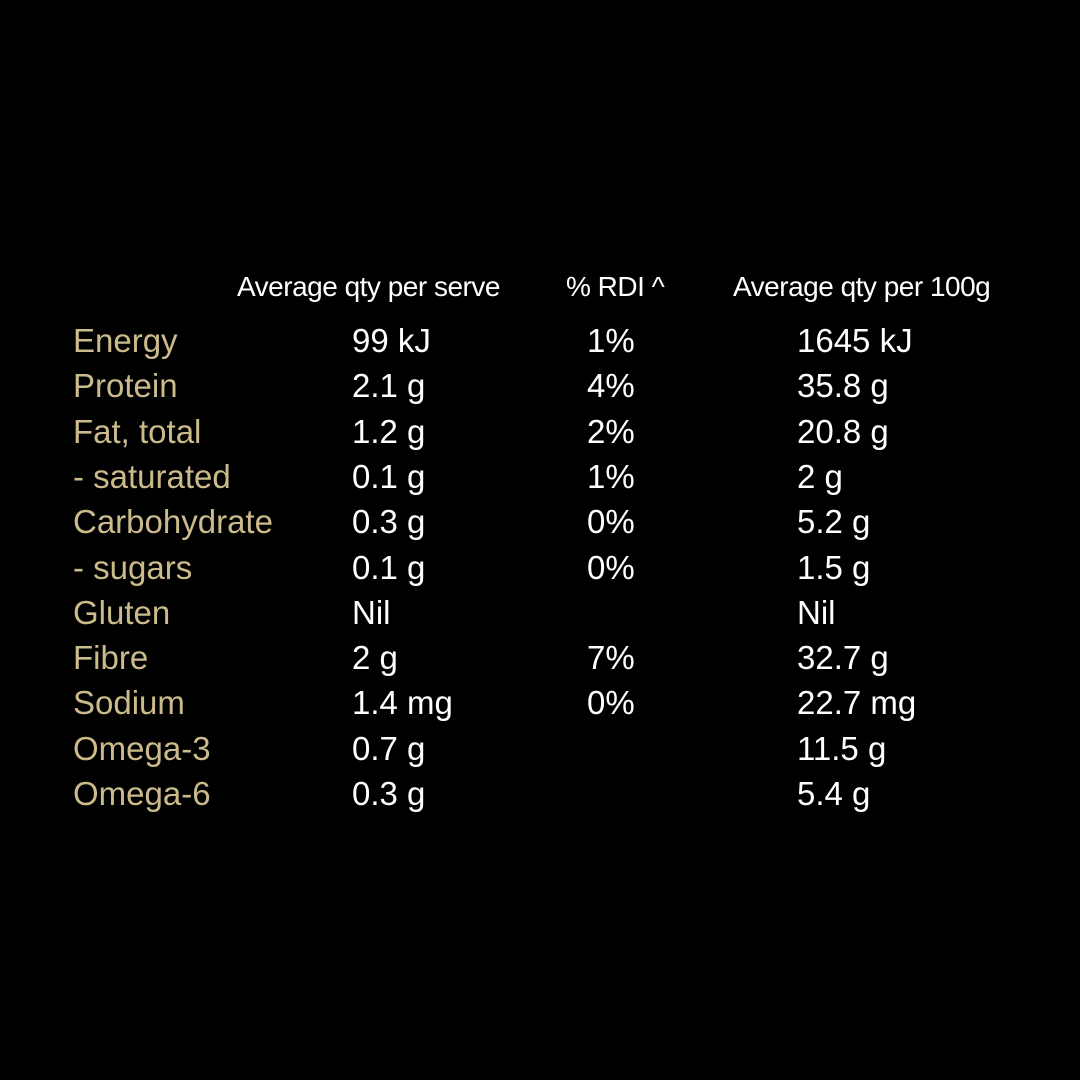 This screenshot has width=1080, height=1080. I want to click on per-100g-value: Nil, so click(816, 612).